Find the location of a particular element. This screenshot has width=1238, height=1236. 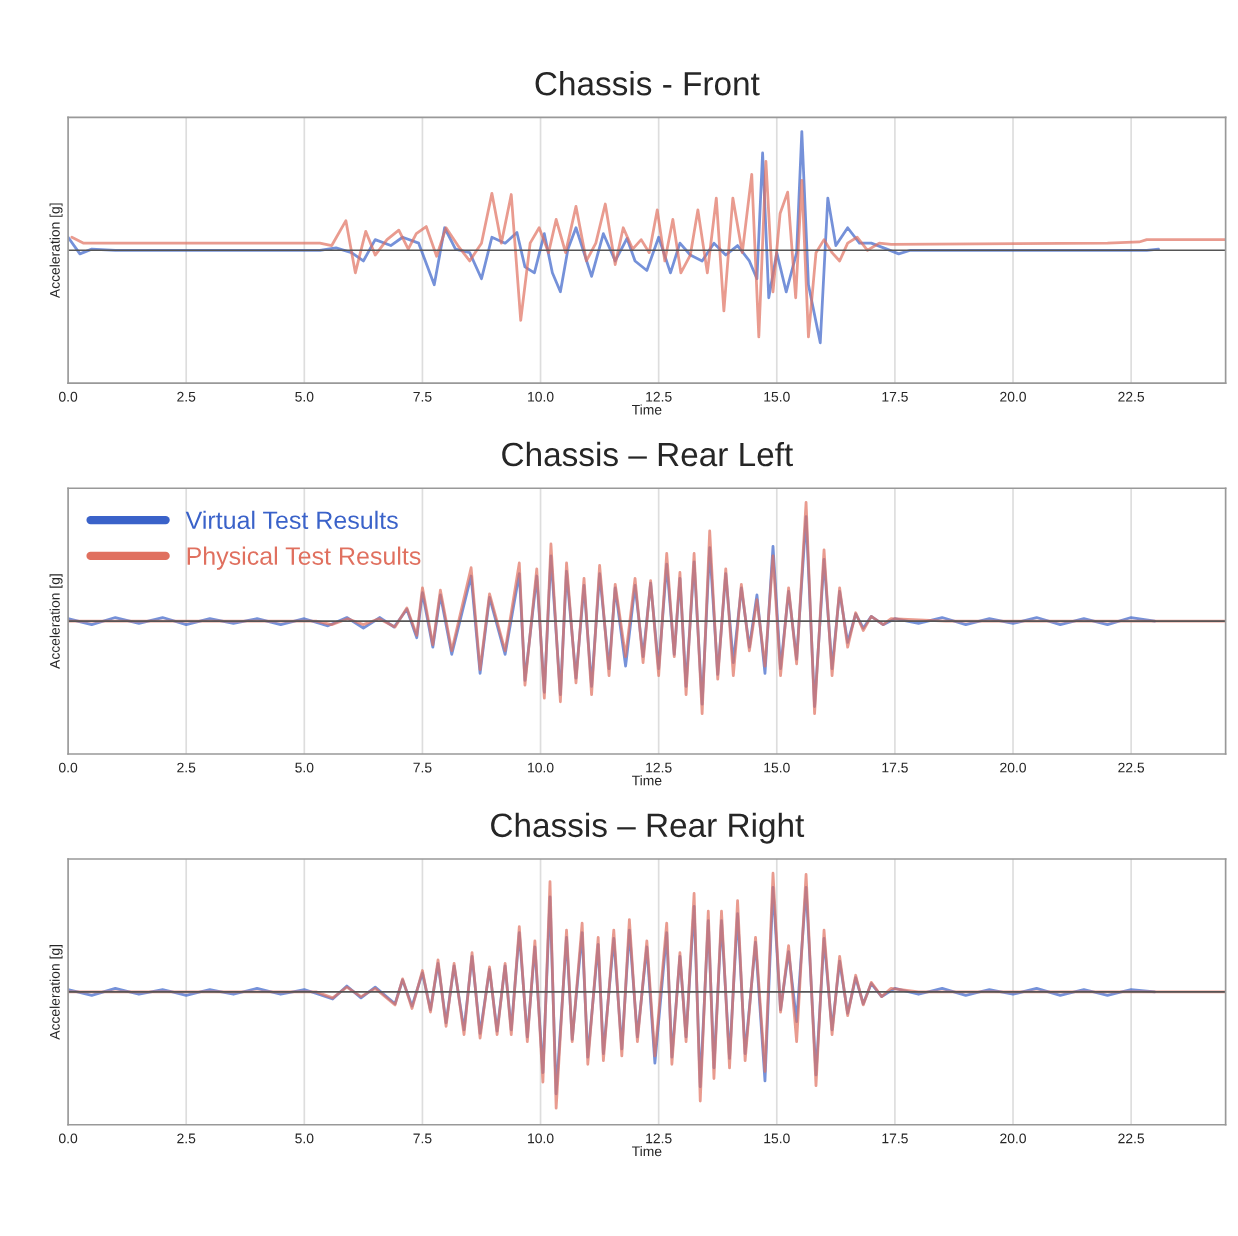

legend-label: Physical Test Results is located at coordinates (304, 558).